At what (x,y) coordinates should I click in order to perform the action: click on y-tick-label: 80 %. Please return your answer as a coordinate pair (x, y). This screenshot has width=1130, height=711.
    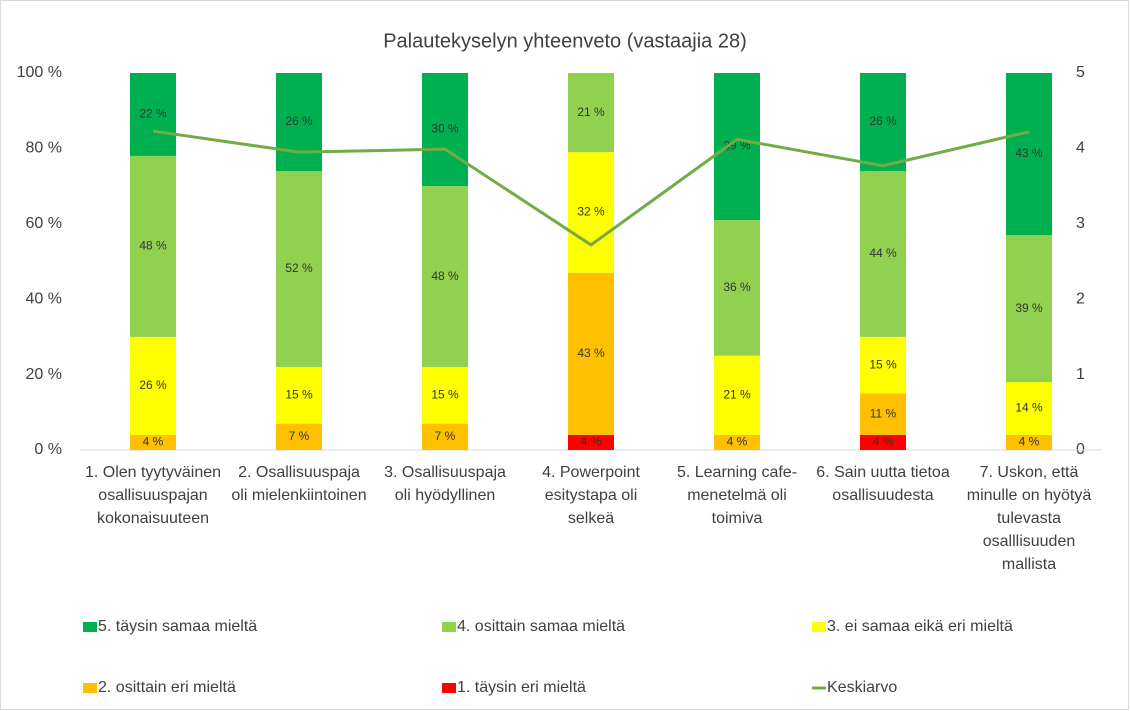
    Looking at the image, I should click on (44, 148).